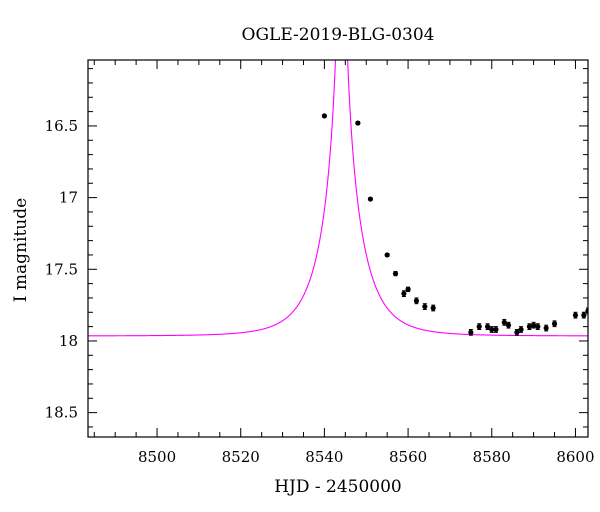 The image size is (600, 512). Describe the element at coordinates (338, 487) in the screenshot. I see `x-axis-label: HJD - 2450000` at that location.